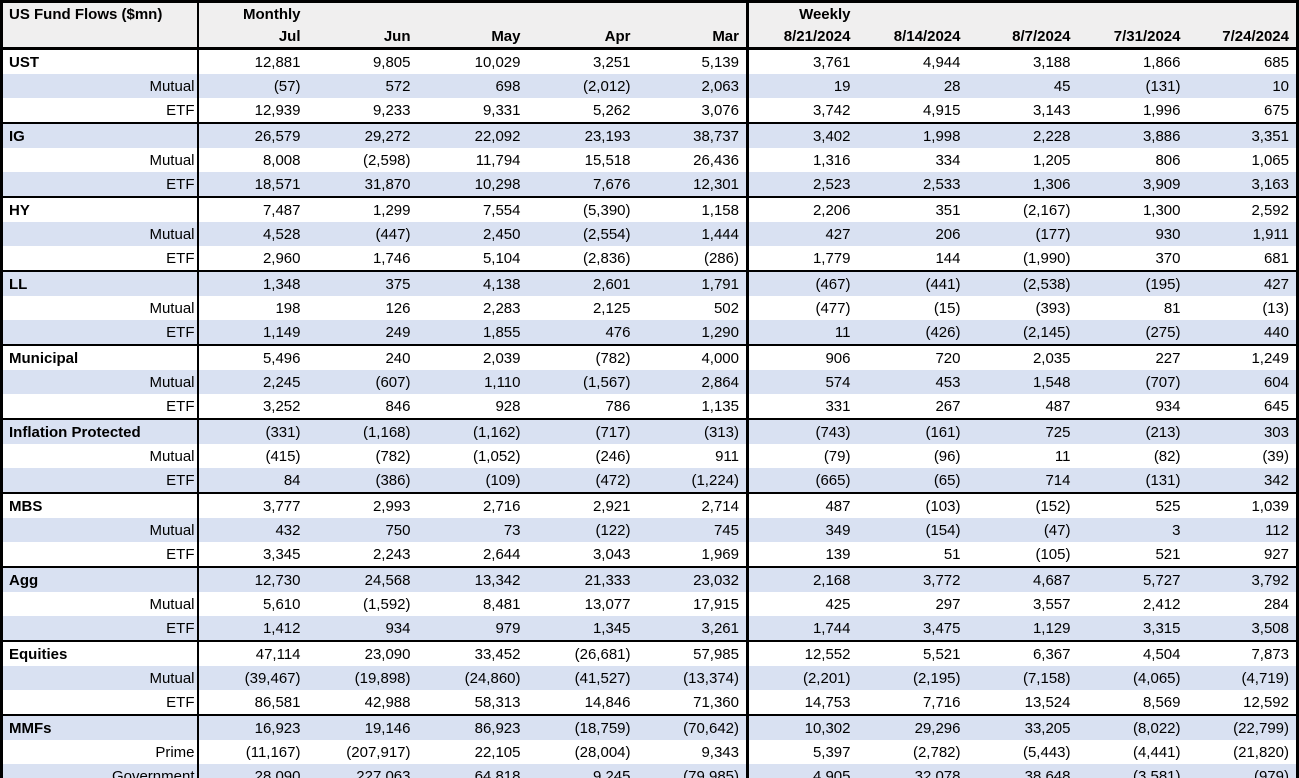 This screenshot has width=1299, height=778. Describe the element at coordinates (273, 752) in the screenshot. I see `value-cell: (11,167)` at that location.